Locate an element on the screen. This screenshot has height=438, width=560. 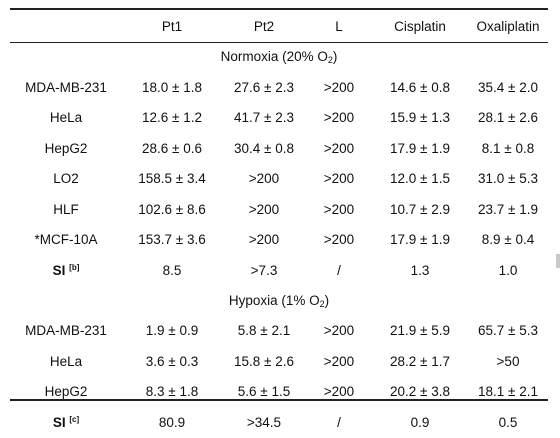
row-label: *MCF-10A is located at coordinates (66, 240).